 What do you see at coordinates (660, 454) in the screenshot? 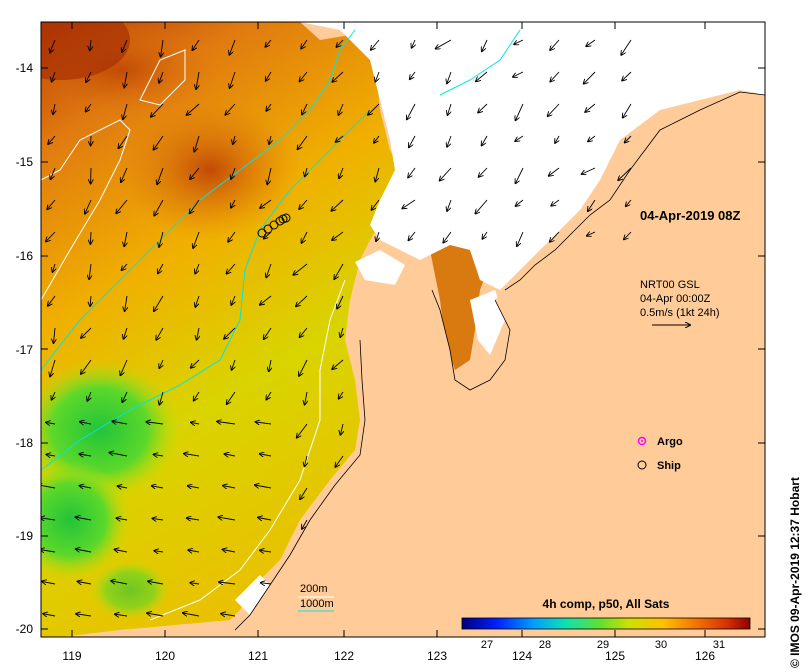
I see `markers-legend: Argo Ship` at bounding box center [660, 454].